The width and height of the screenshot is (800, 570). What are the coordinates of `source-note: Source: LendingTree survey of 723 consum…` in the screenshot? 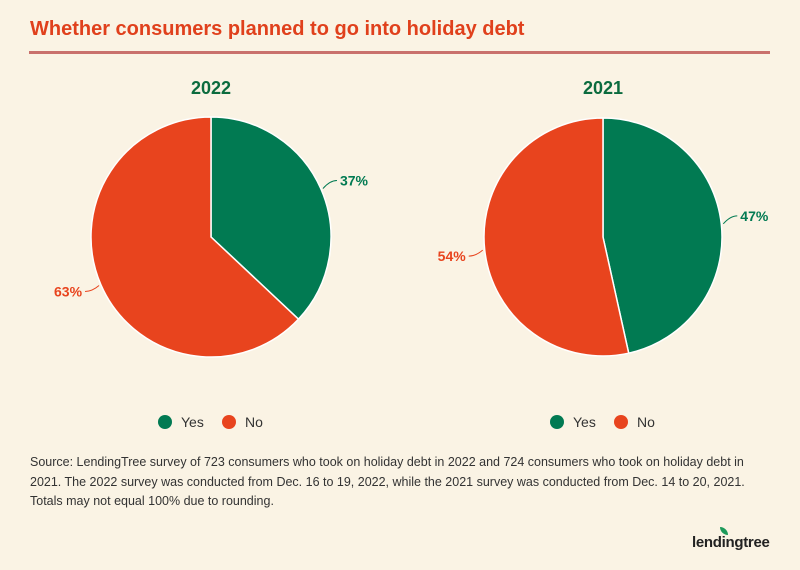 It's located at (387, 481).